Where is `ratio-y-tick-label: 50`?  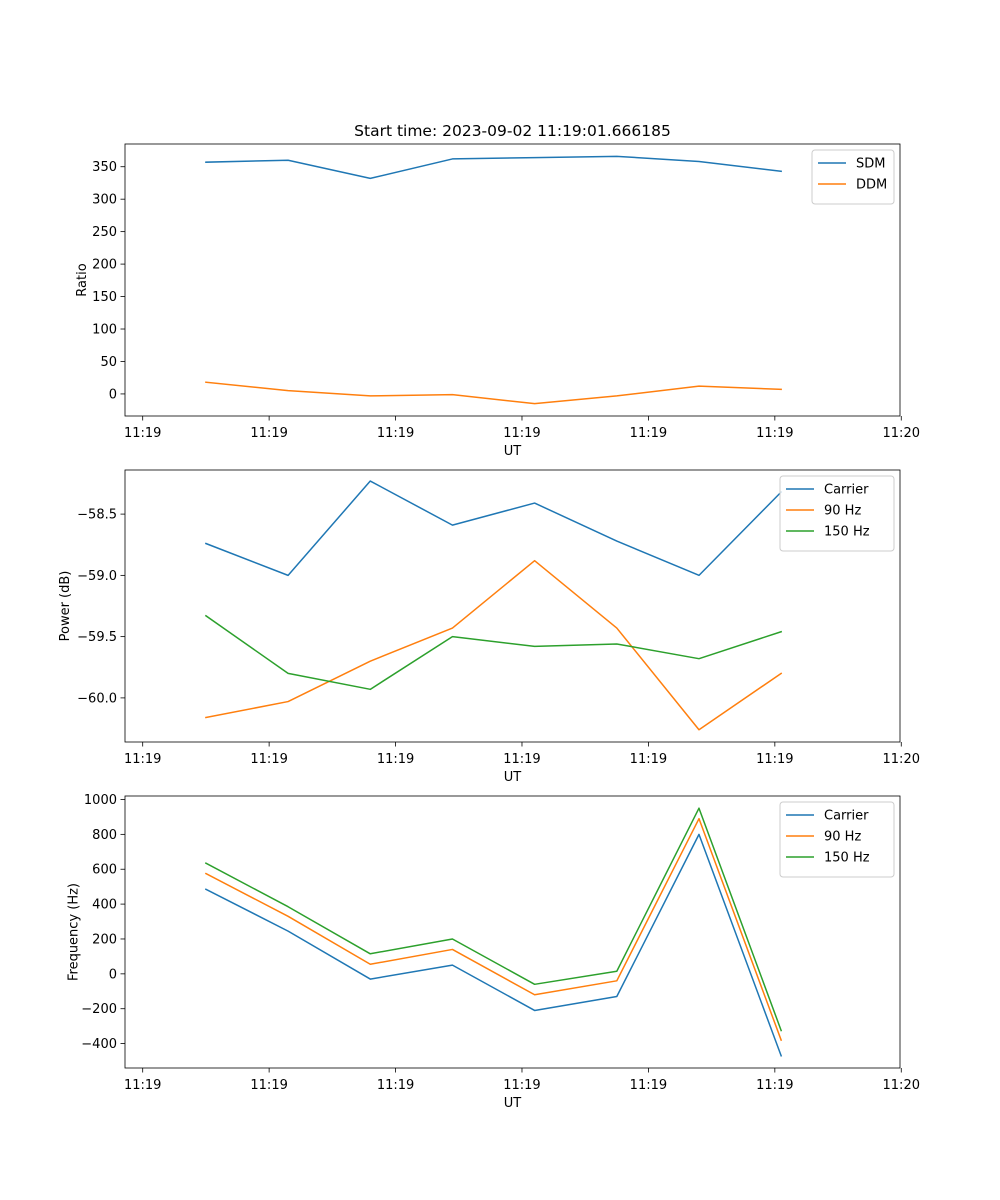
ratio-y-tick-label: 50 is located at coordinates (108, 362).